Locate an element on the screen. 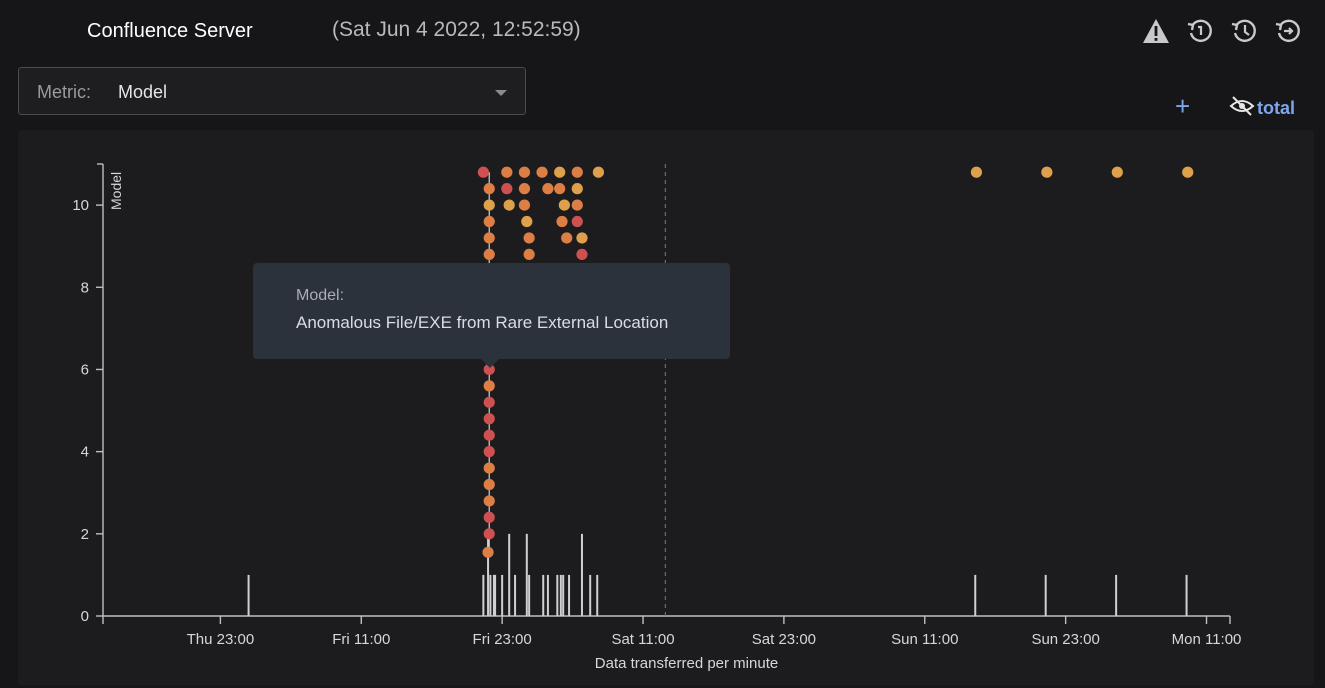 The height and width of the screenshot is (688, 1325). x-tick-label: Sat 11:00 is located at coordinates (642, 639).